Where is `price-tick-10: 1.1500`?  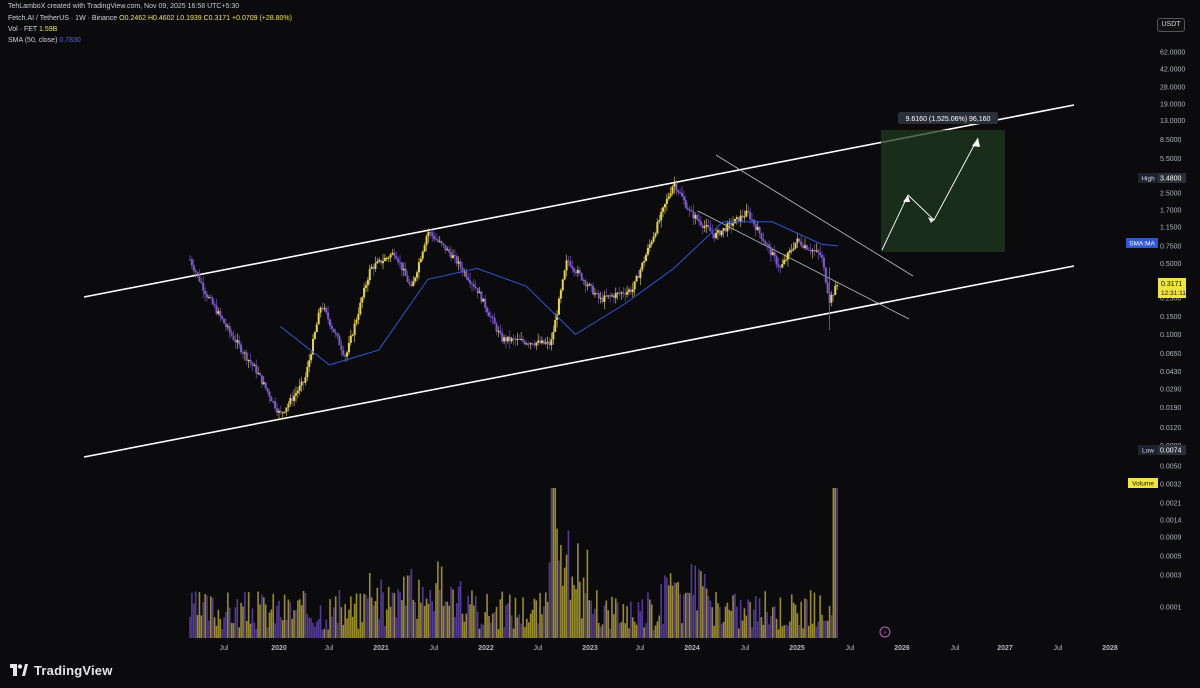 price-tick-10: 1.1500 is located at coordinates (1171, 228).